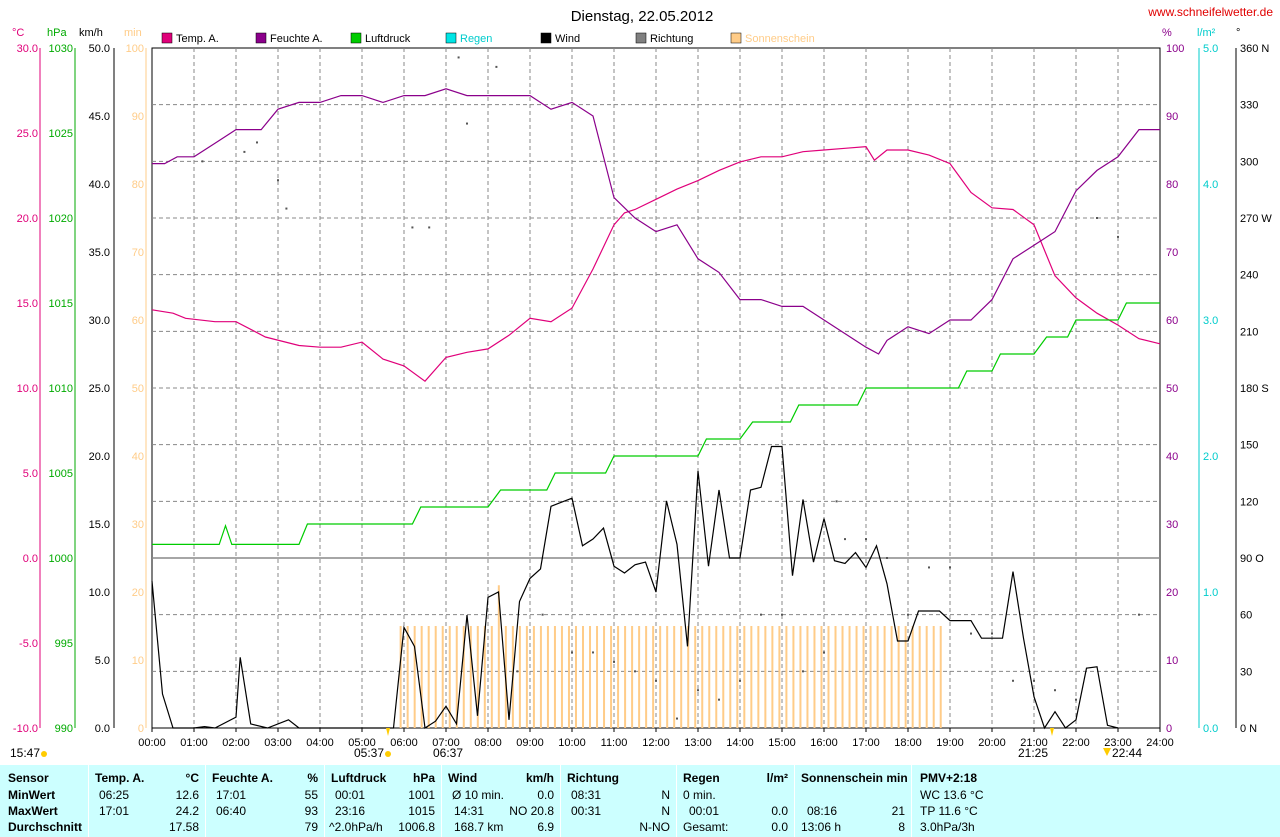 This screenshot has width=1280, height=837. I want to click on tick-temp-7: -5.0, so click(28, 644).